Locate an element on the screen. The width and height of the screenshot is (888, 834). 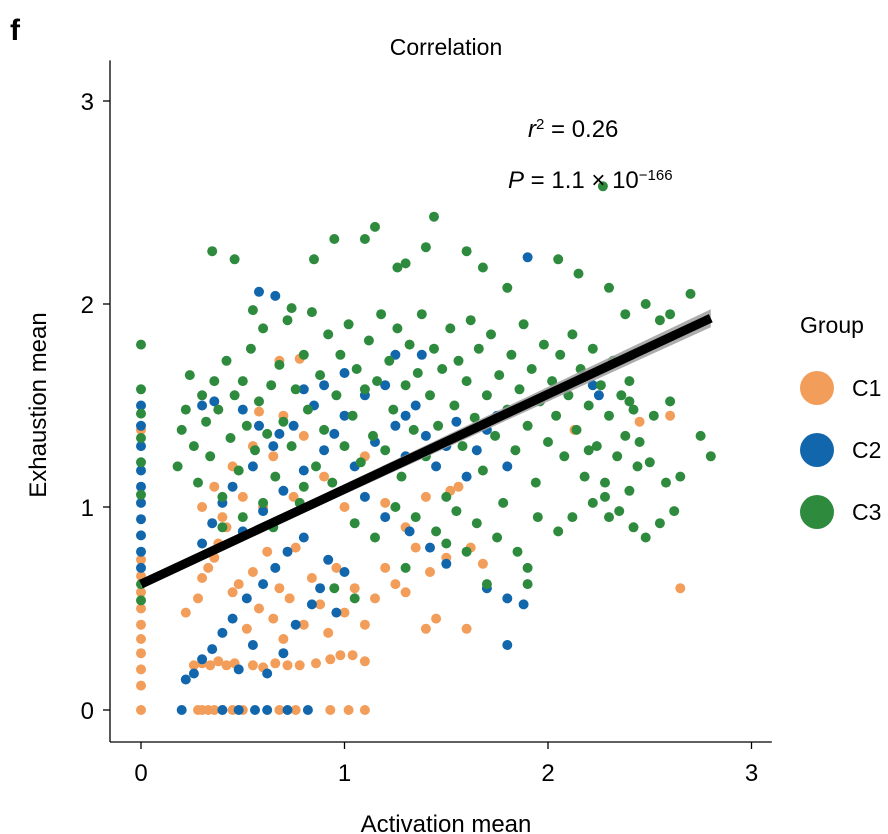
x-tick-label: 3 is located at coordinates (751, 773).